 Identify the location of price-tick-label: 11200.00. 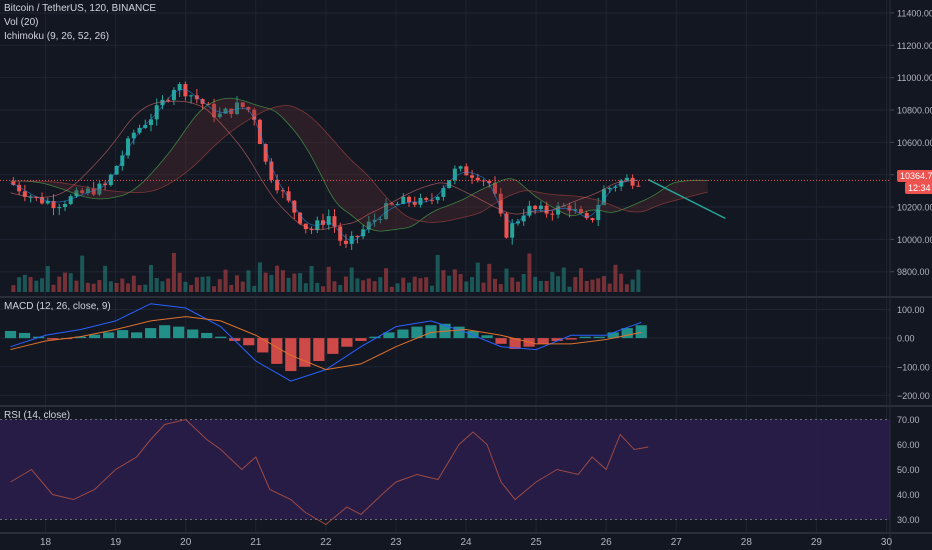
(914, 46).